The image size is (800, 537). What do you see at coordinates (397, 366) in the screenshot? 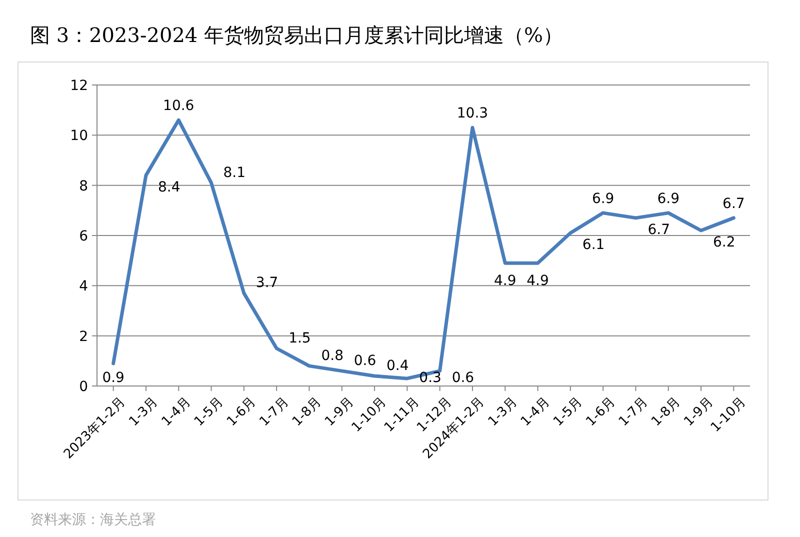
I see `data-label: 0.4` at bounding box center [397, 366].